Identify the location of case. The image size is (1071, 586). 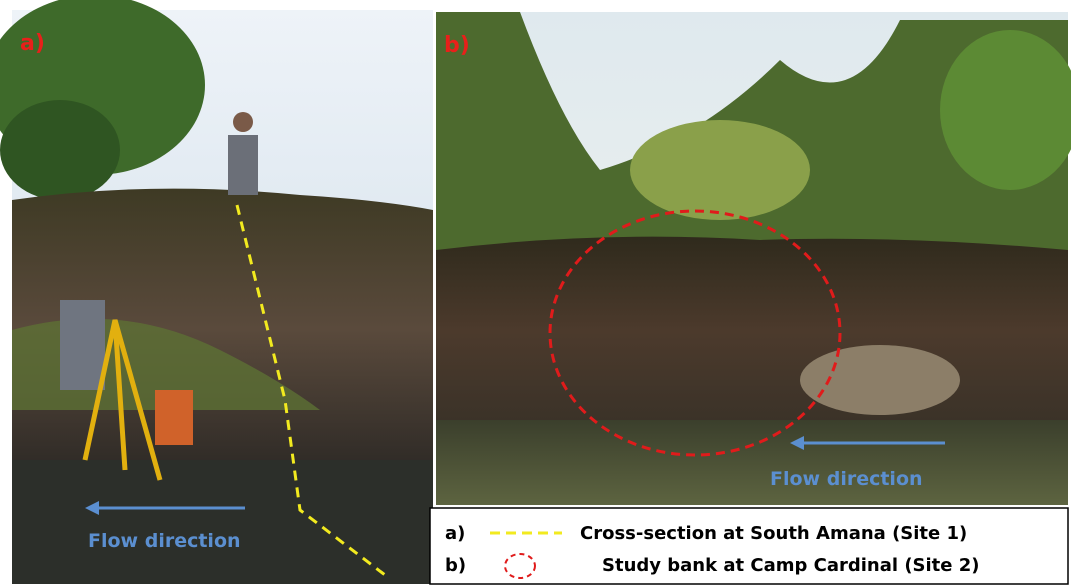
(174, 417).